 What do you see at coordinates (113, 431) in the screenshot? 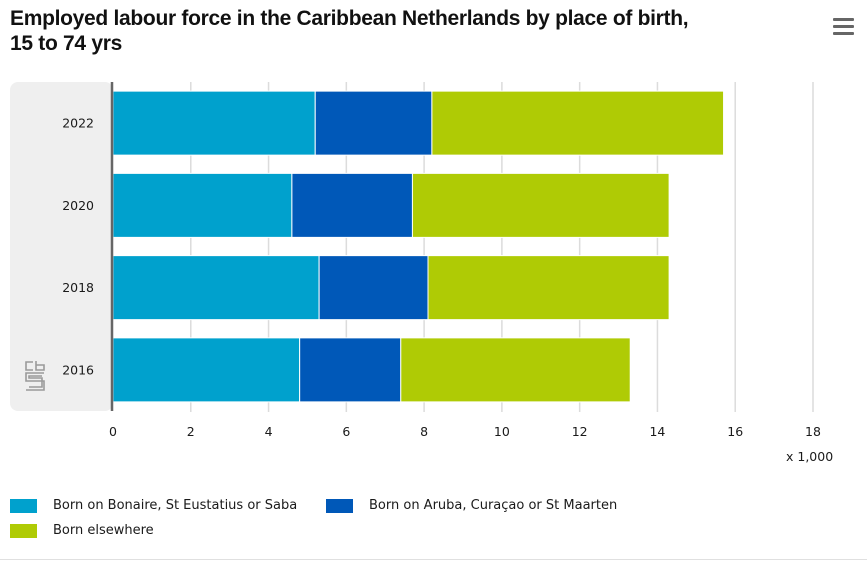
I see `x-tick-label: 0` at bounding box center [113, 431].